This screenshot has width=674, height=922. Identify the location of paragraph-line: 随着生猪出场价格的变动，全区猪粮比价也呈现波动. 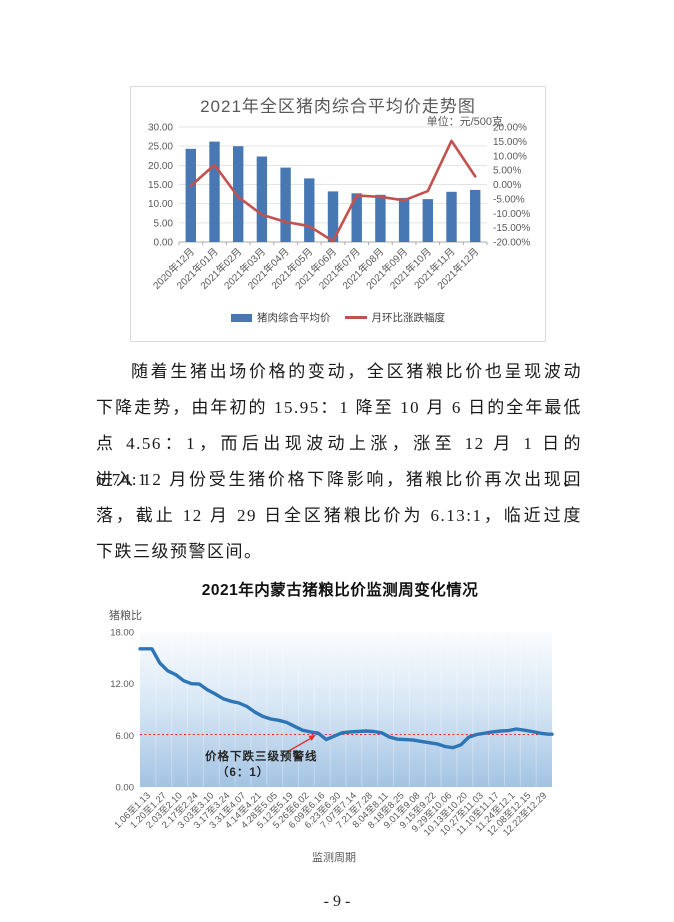
(356, 371).